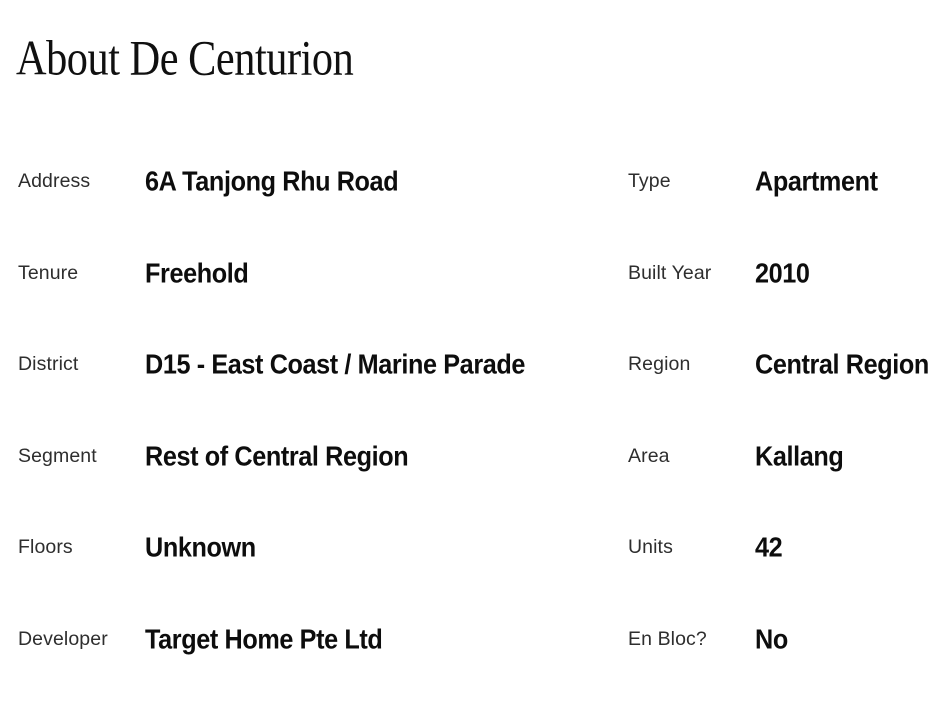 Image resolution: width=943 pixels, height=717 pixels. Describe the element at coordinates (649, 181) in the screenshot. I see `detail-label-type: Type` at that location.